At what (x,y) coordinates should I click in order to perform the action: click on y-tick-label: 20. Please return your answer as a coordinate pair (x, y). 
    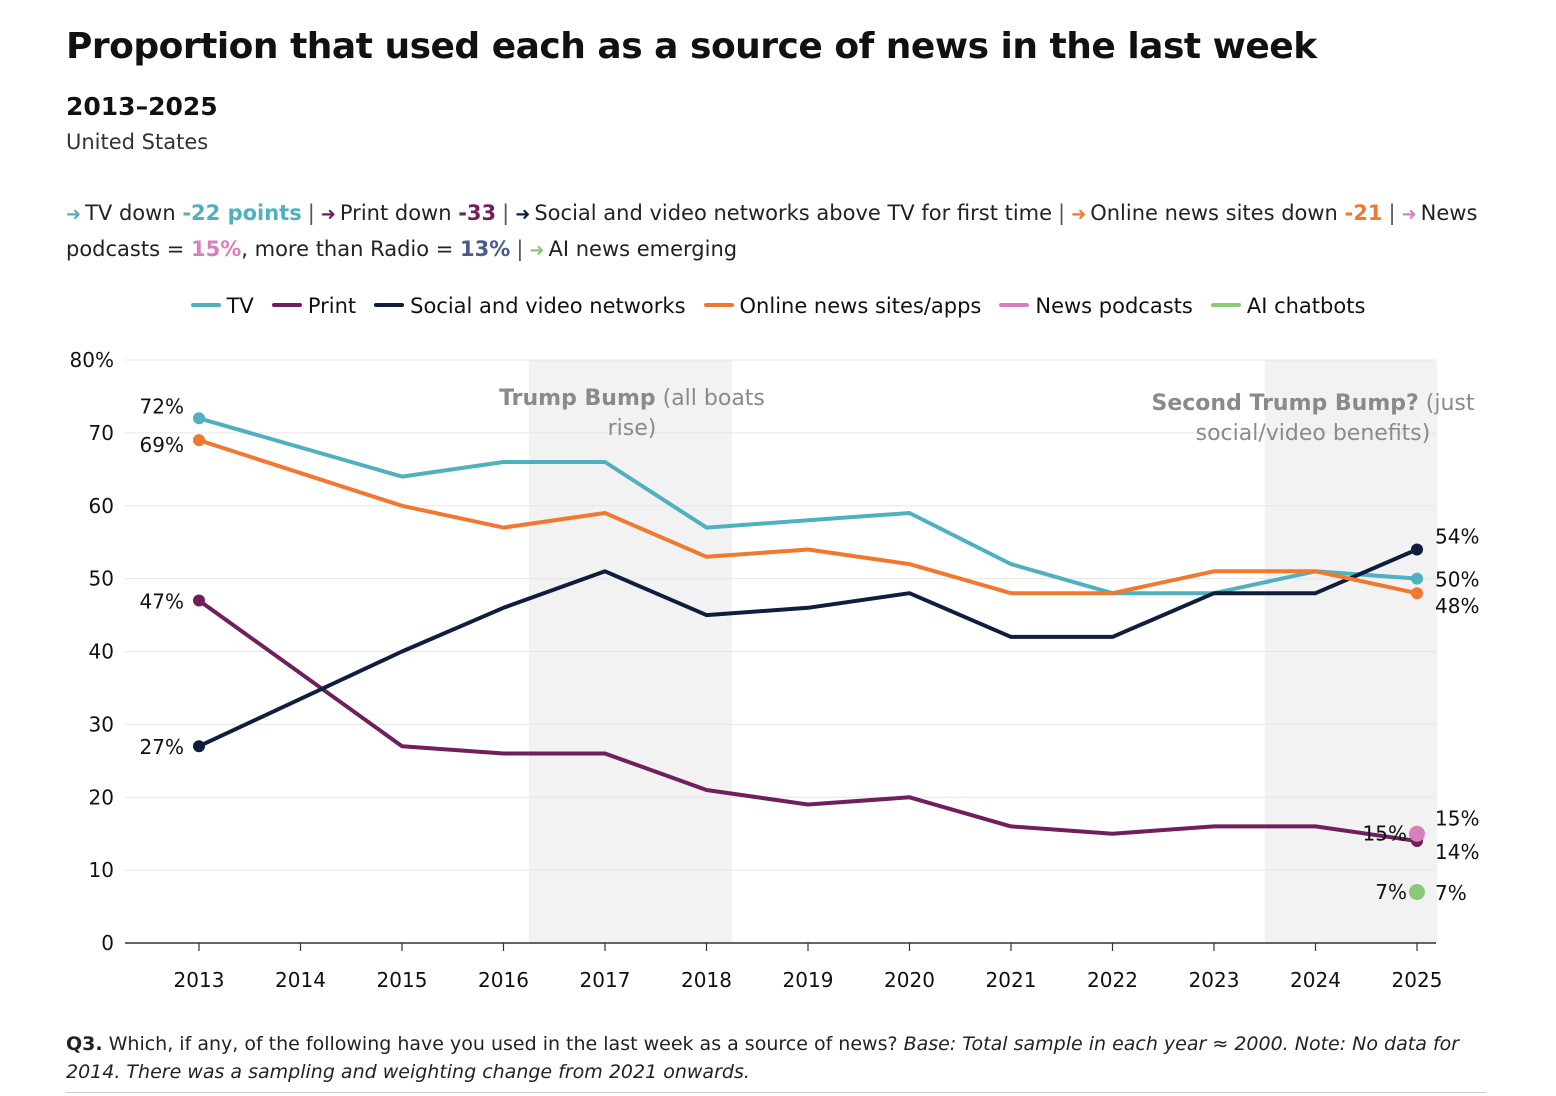
    Looking at the image, I should click on (101, 797).